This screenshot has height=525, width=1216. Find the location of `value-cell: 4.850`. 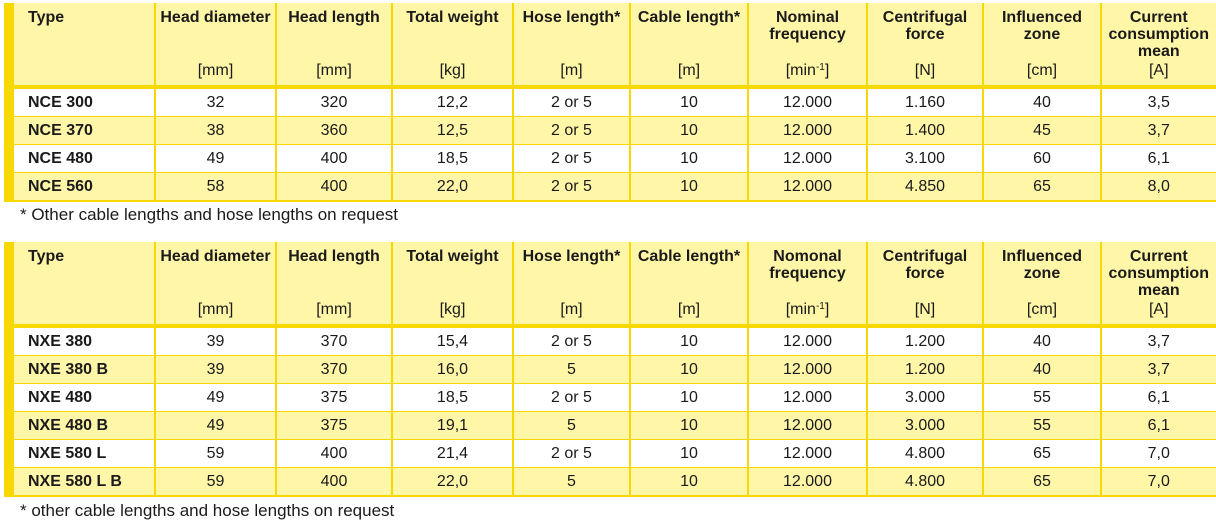

value-cell: 4.850 is located at coordinates (924, 186).